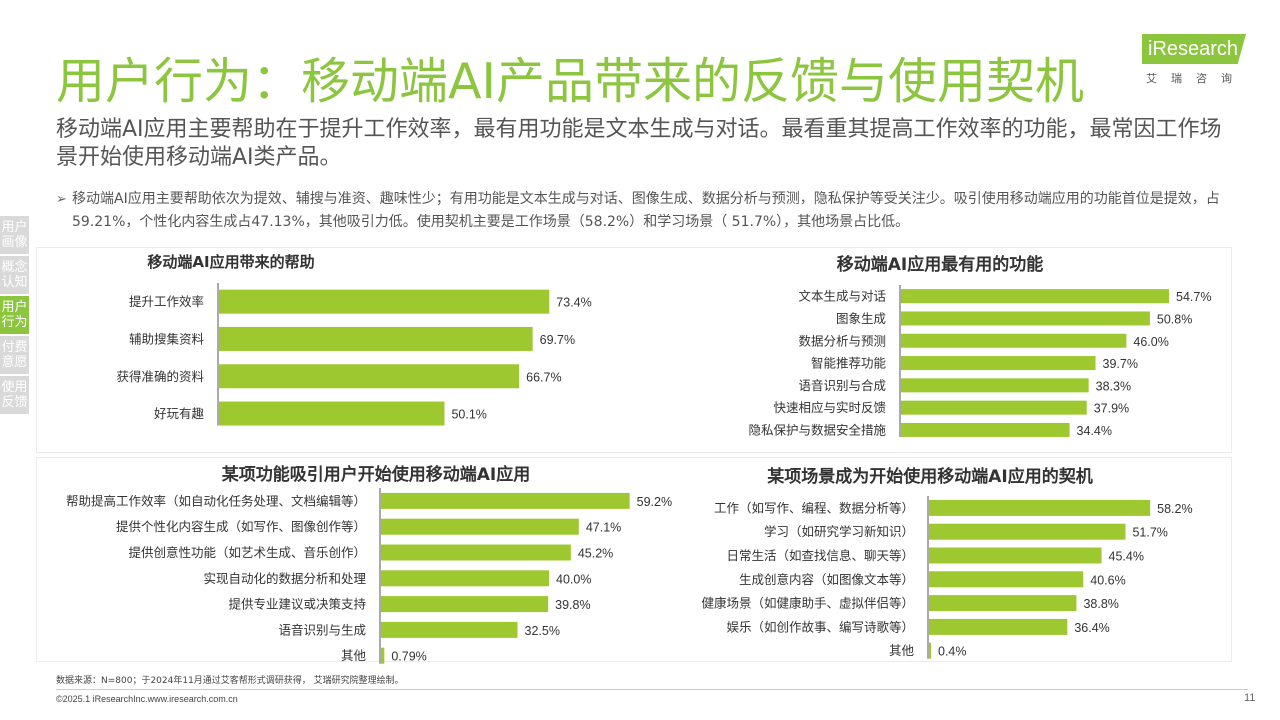 The image size is (1280, 720). What do you see at coordinates (1094, 431) in the screenshot?
I see `value-label: 34.4%` at bounding box center [1094, 431].